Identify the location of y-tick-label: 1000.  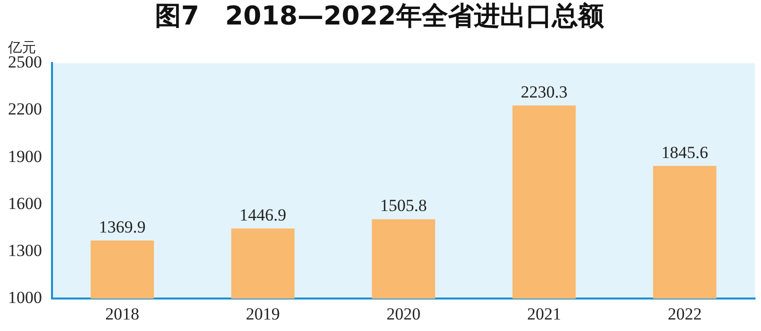
(25, 298).